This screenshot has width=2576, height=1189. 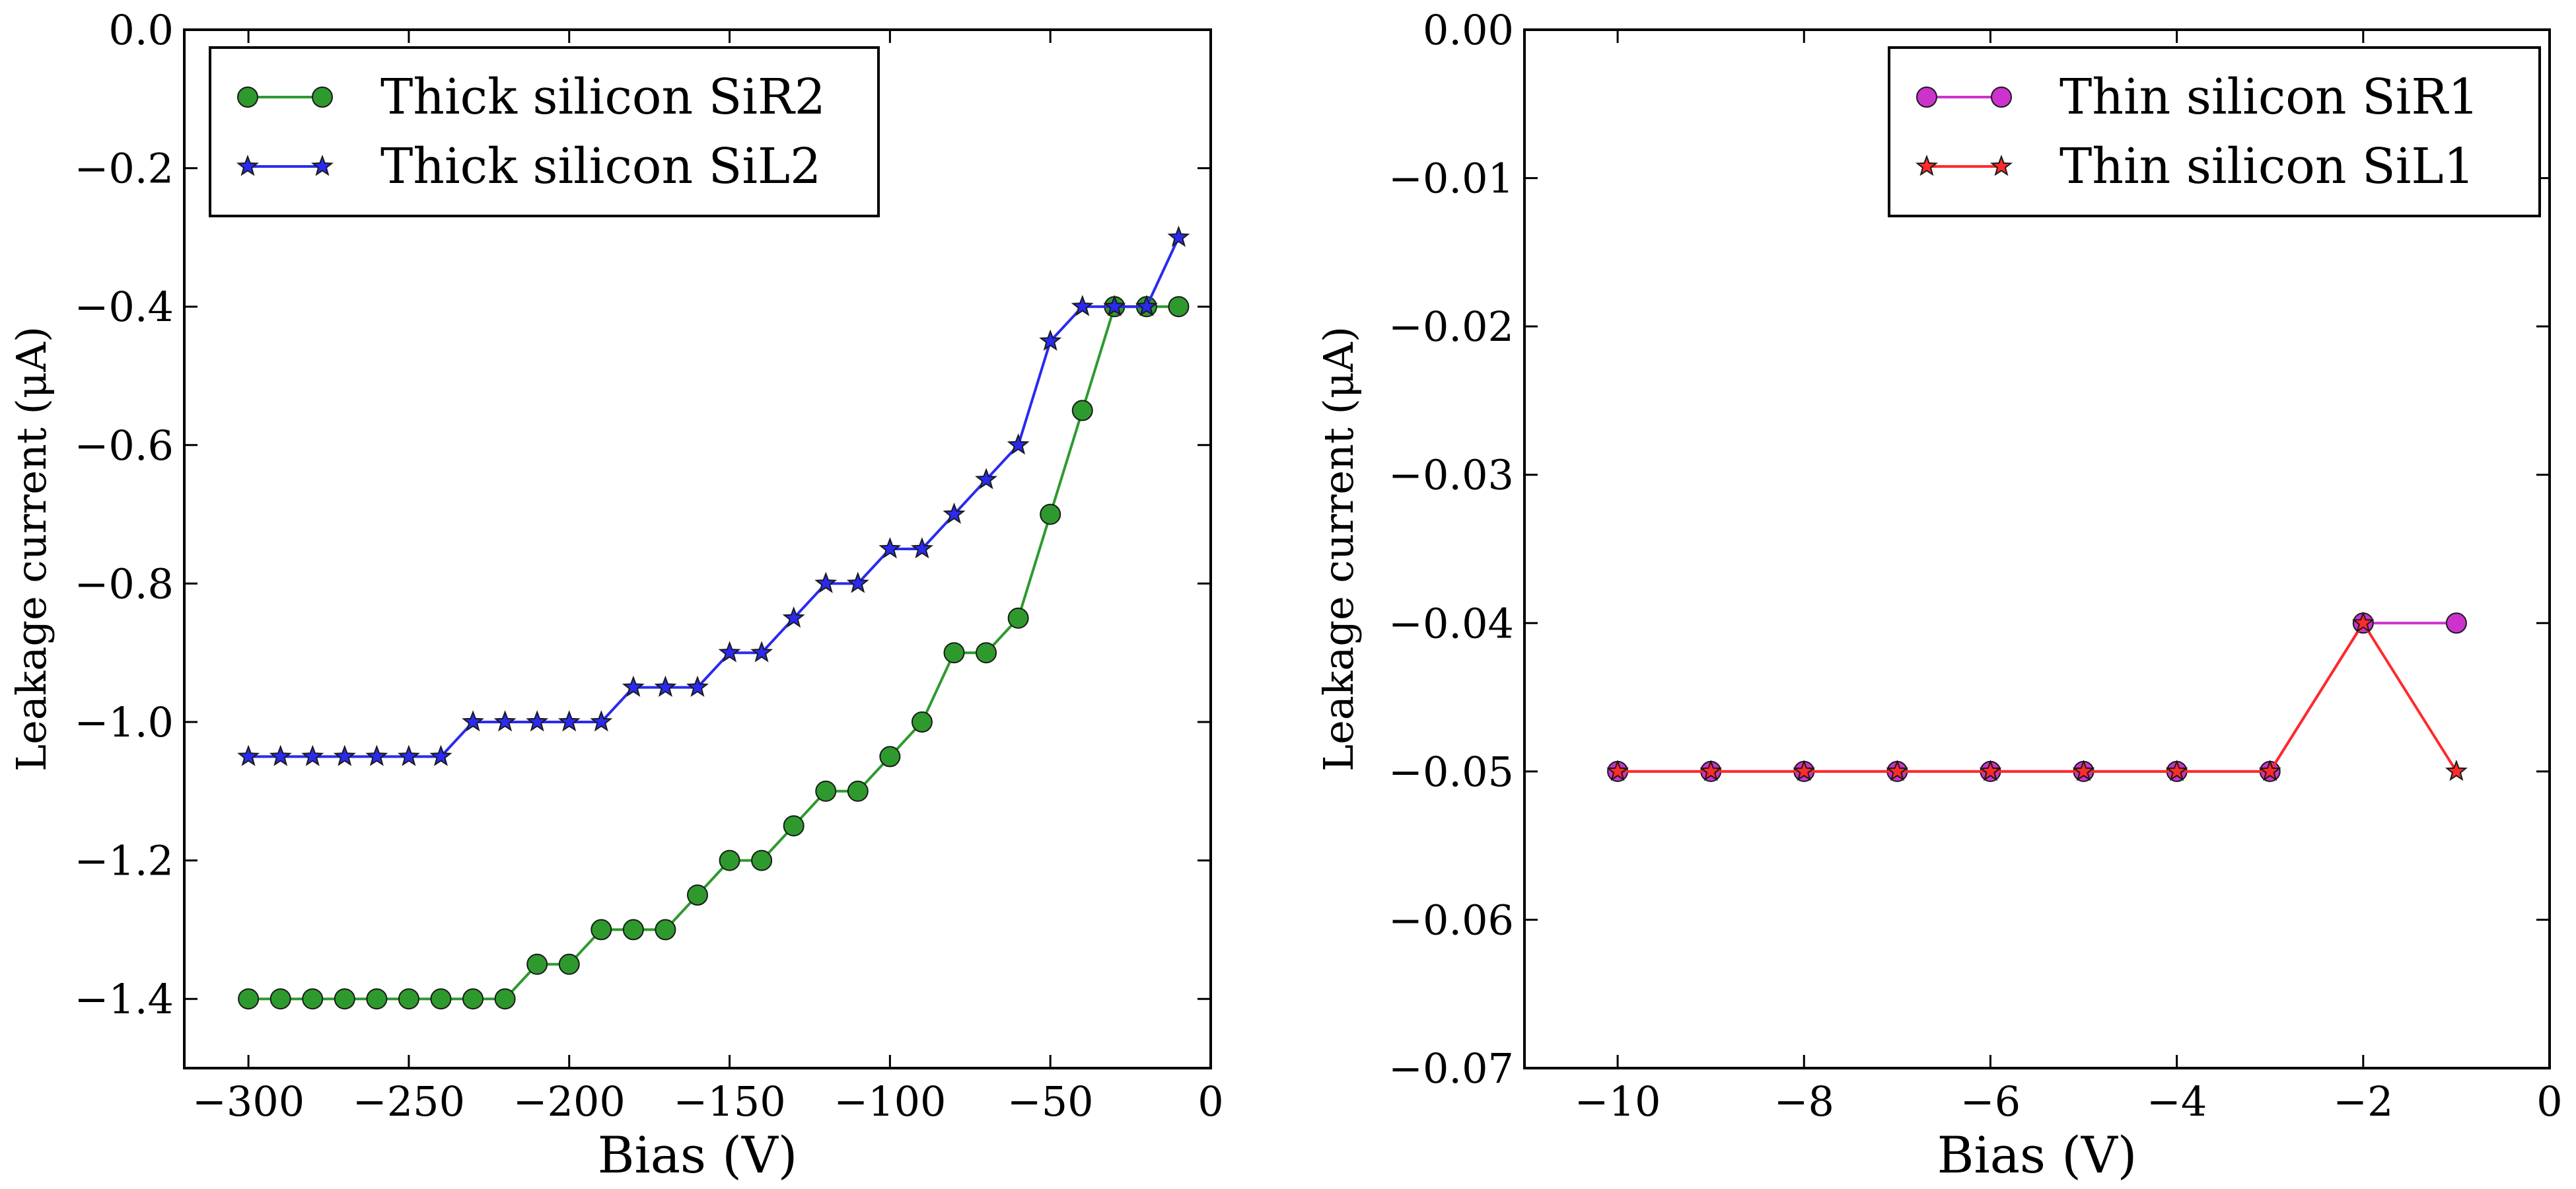 I want to click on legend-item: Thin silicon SiL1, so click(x=2195, y=166).